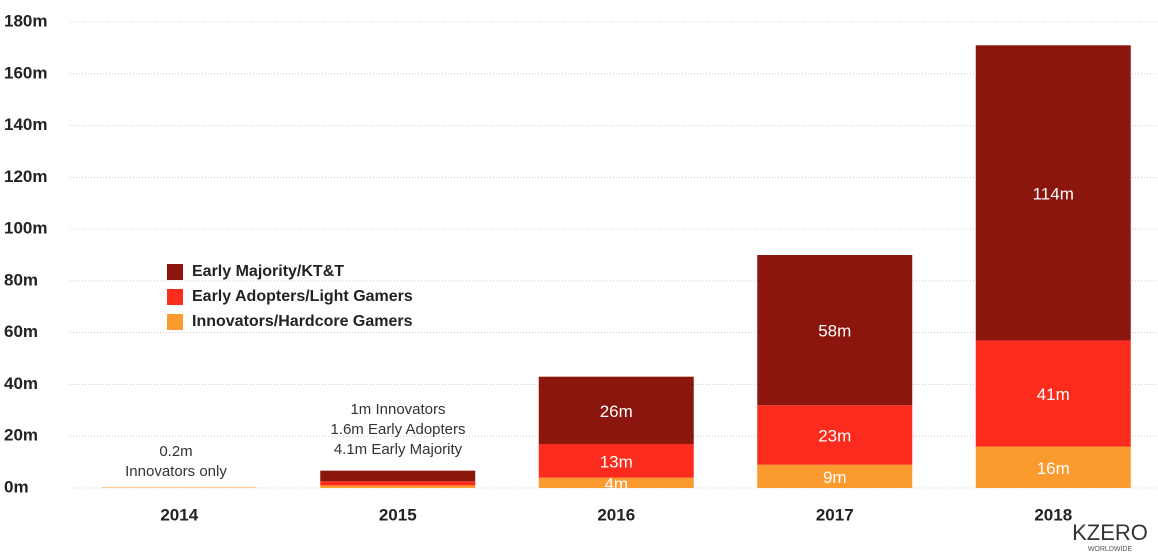 The image size is (1158, 554). I want to click on x-tick-label: 2016, so click(616, 514).